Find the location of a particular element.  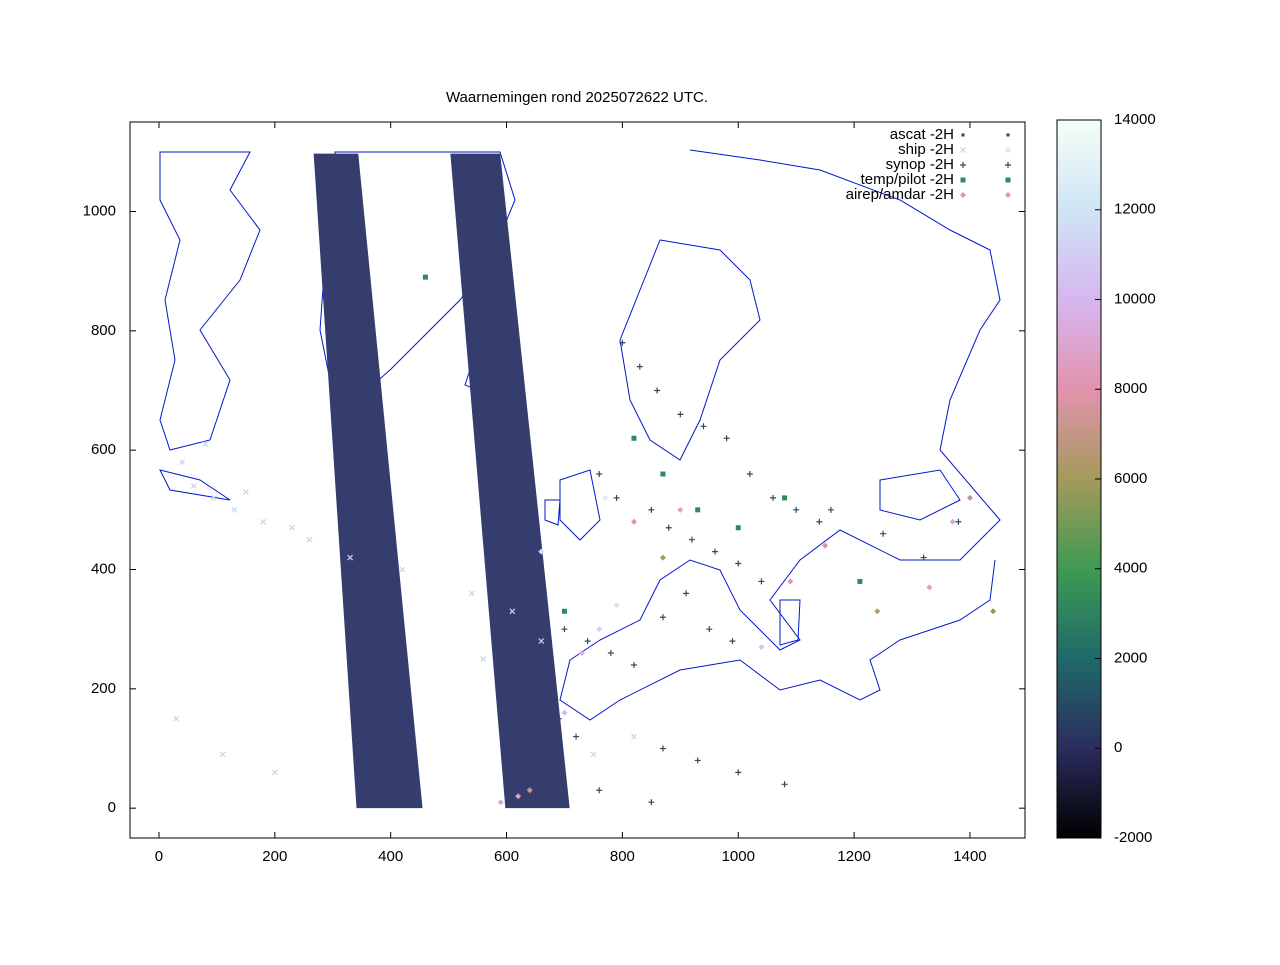

x-tick-label: 0 is located at coordinates (159, 856).